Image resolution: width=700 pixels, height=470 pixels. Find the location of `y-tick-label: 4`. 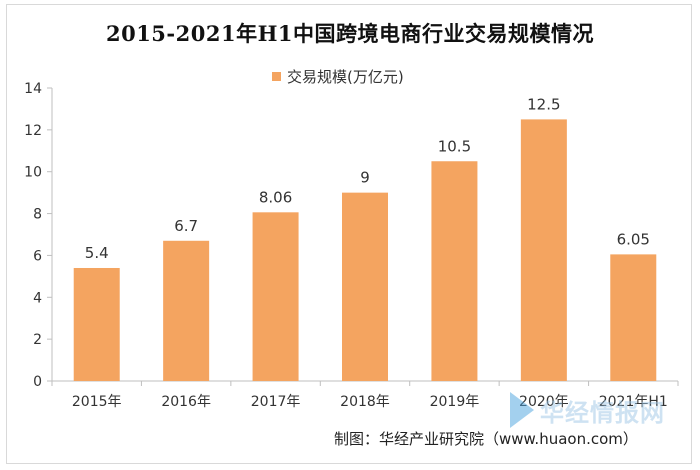

y-tick-label: 4 is located at coordinates (37, 298).